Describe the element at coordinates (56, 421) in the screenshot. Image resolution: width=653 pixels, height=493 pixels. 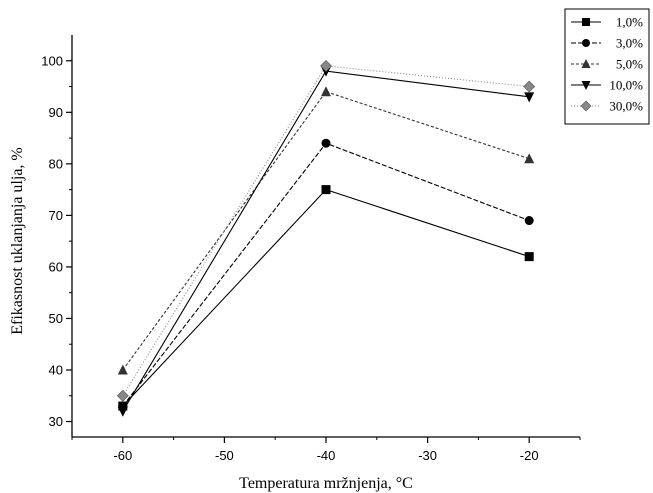
I see `y-tick-label: 30` at that location.